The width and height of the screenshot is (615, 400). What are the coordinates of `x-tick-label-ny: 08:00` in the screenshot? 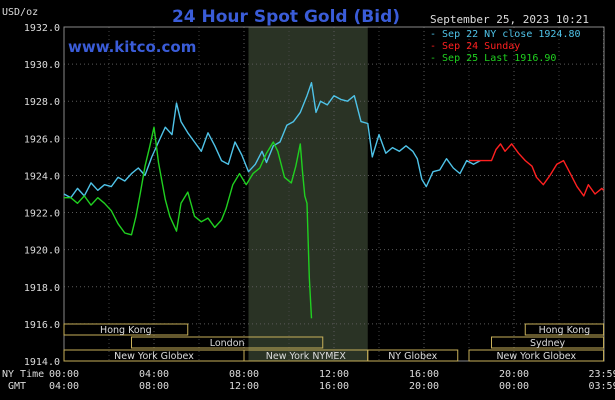 It's located at (244, 374).